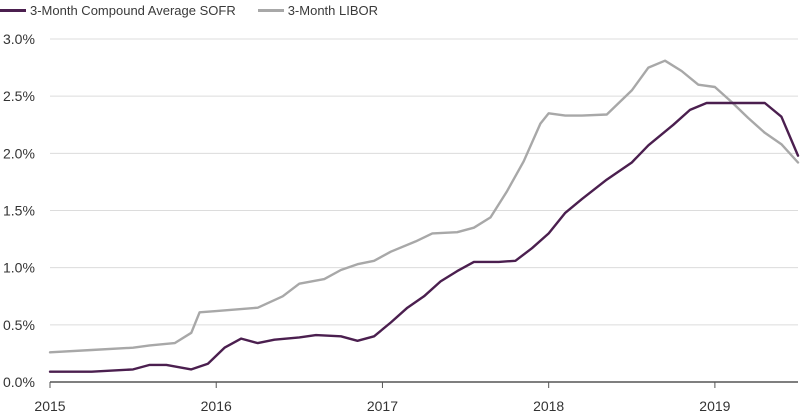  What do you see at coordinates (19, 96) in the screenshot?
I see `y-tick-label: 2.5%` at bounding box center [19, 96].